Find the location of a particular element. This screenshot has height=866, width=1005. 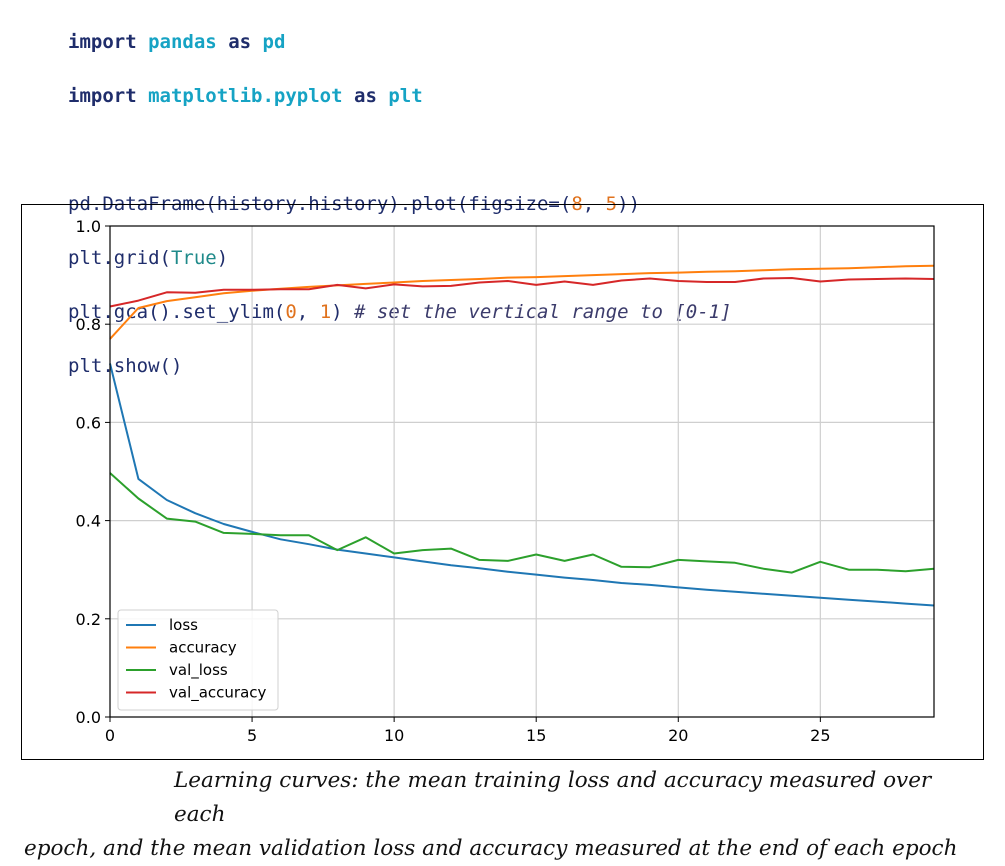

code-line-2: import matplotlib.pyplot as plt is located at coordinates (400, 96).